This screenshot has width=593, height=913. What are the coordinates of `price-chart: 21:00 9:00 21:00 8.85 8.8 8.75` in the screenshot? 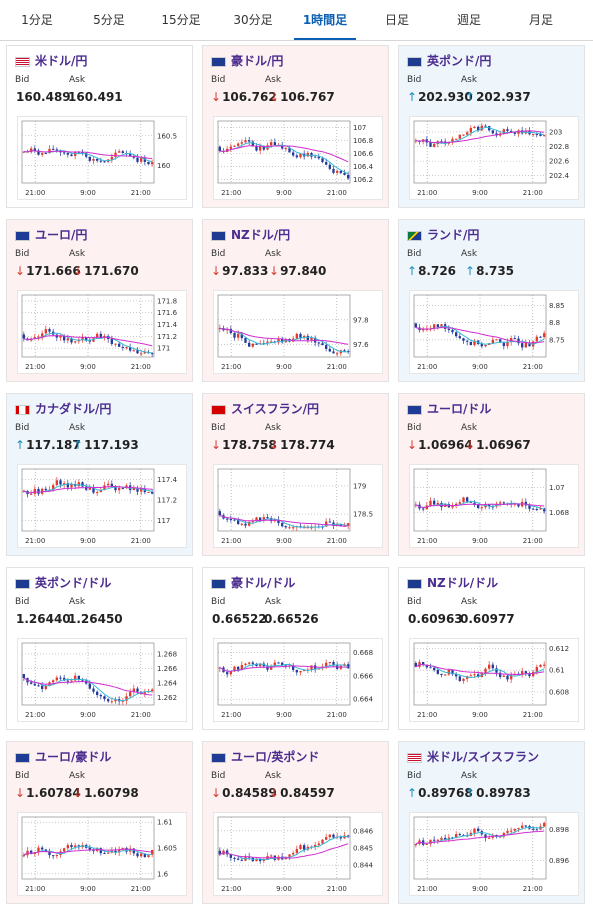 It's located at (494, 332).